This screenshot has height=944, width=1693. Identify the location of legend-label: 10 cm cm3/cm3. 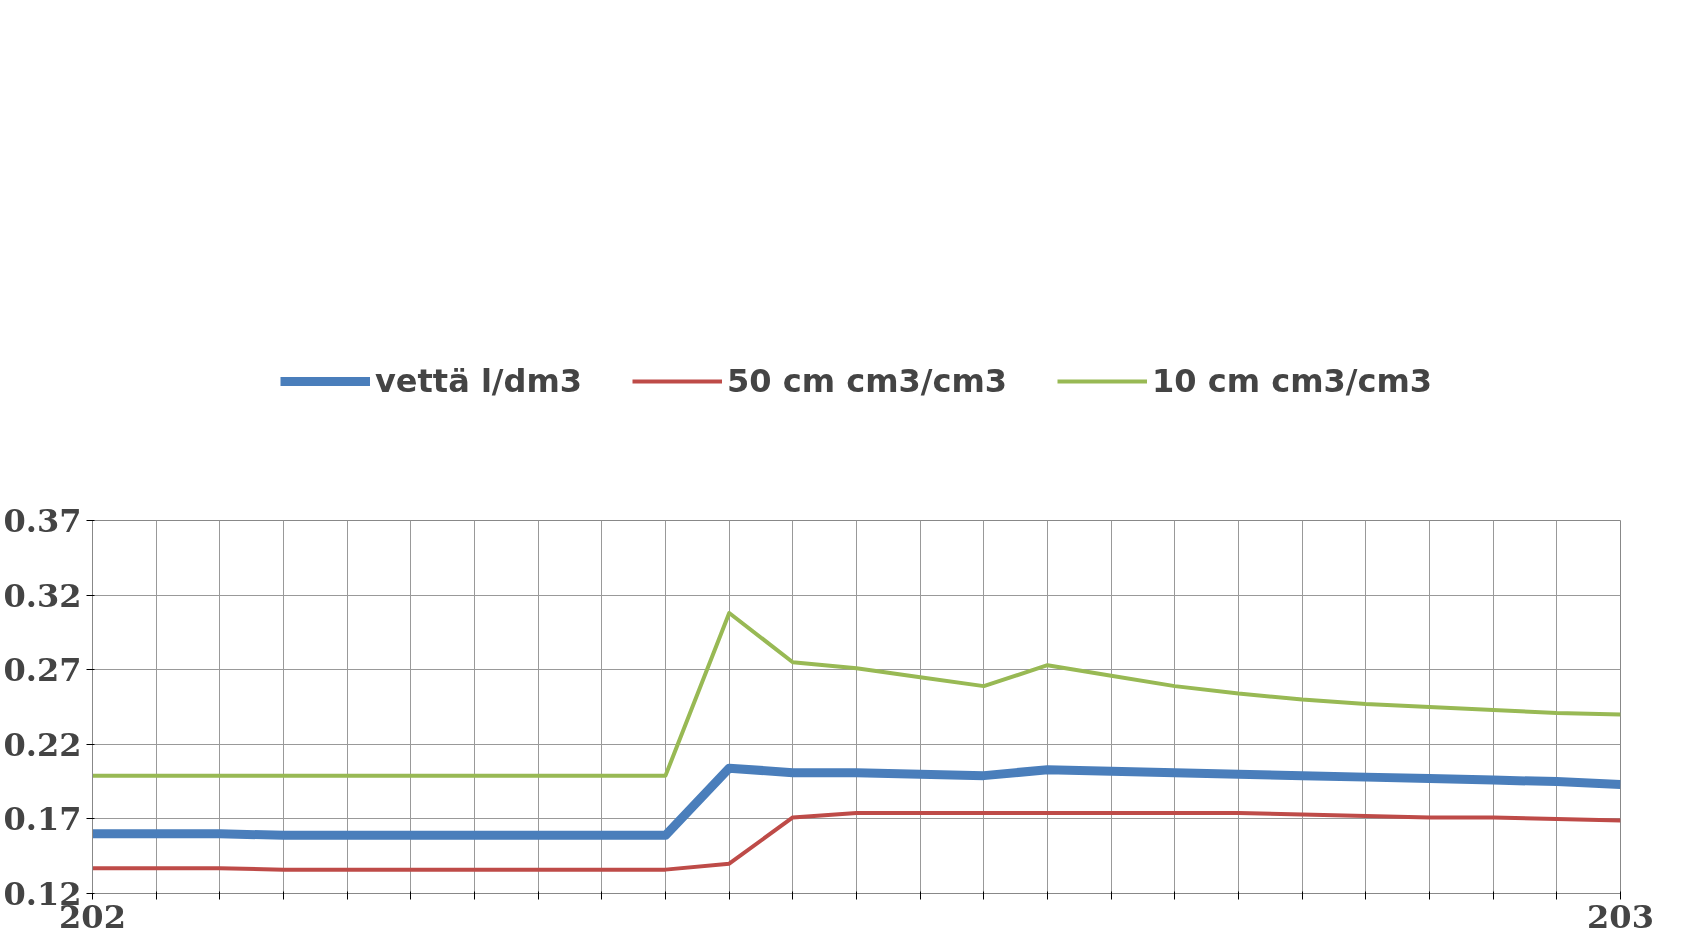
(1292, 380).